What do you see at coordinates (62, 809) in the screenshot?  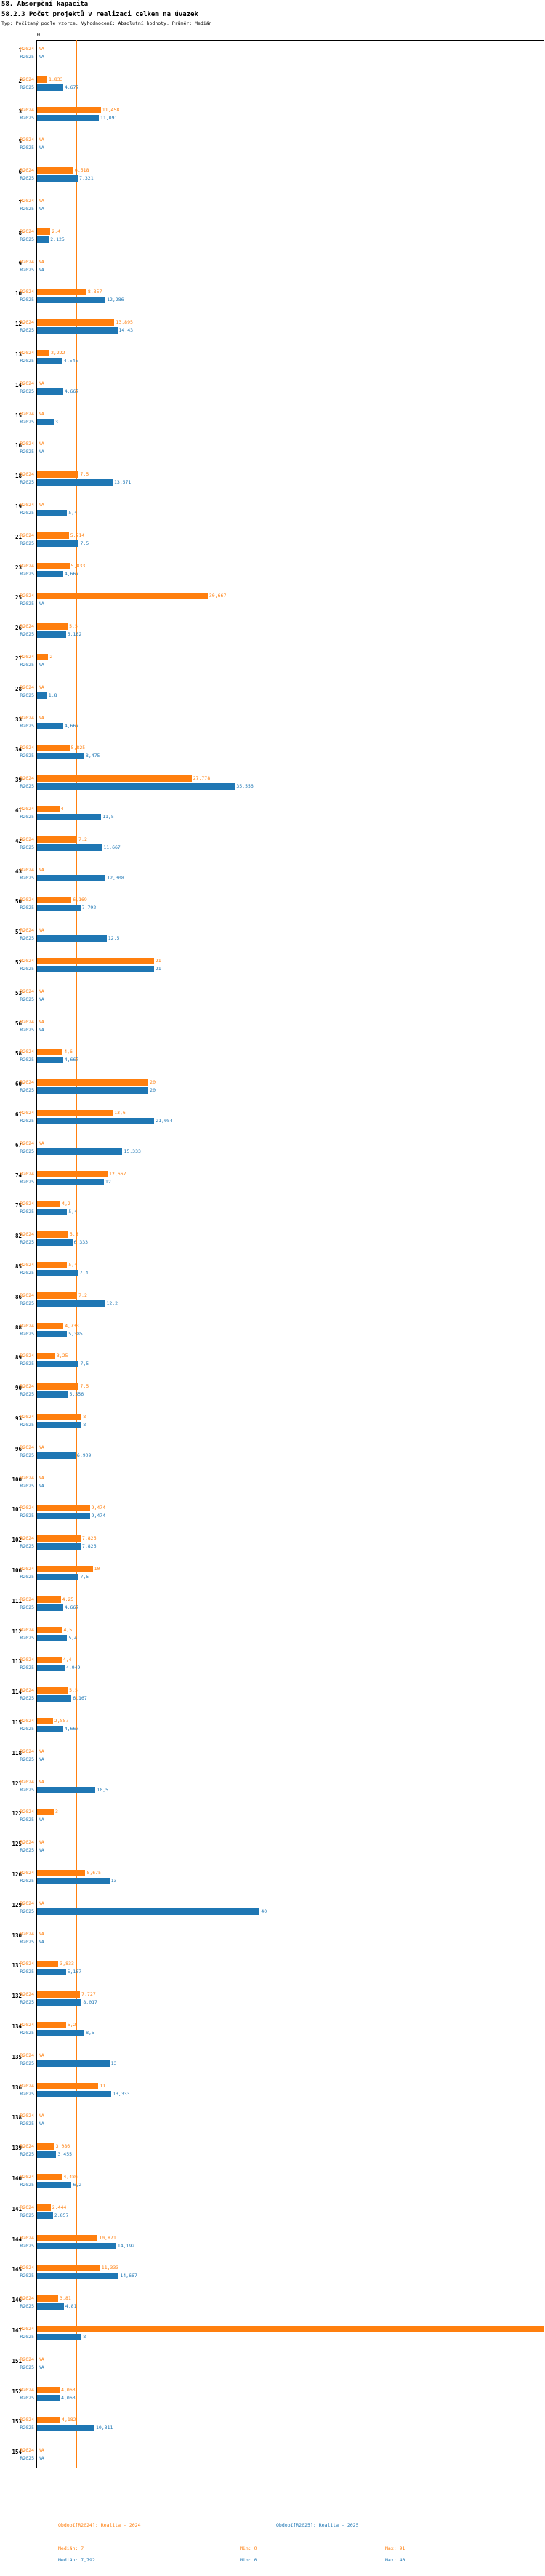 I see `bar-value-2024: 4` at bounding box center [62, 809].